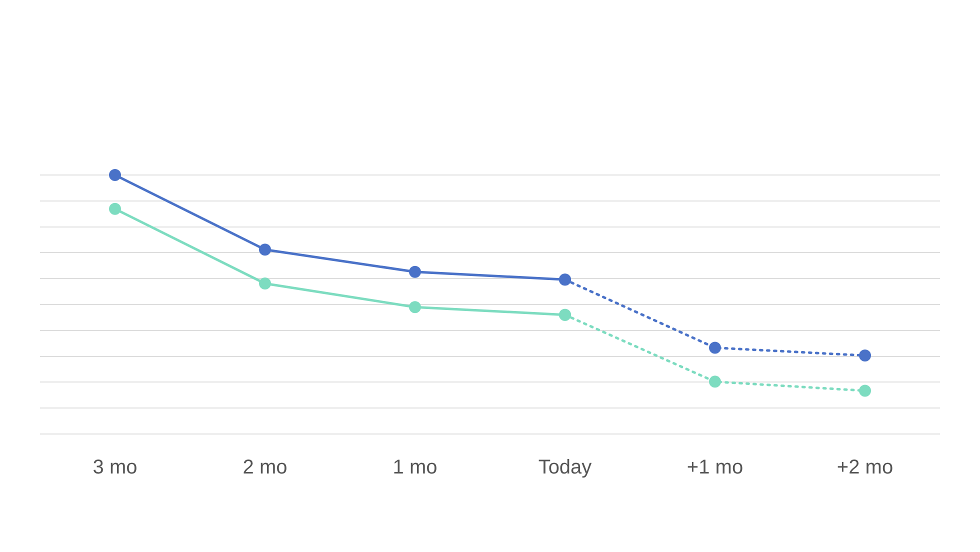  Describe the element at coordinates (265, 467) in the screenshot. I see `x-tick-label: 2 mo` at that location.